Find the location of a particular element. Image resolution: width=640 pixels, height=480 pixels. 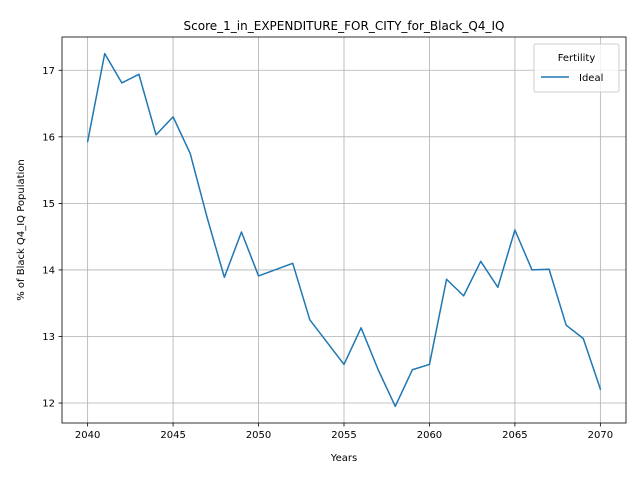

legend: Fertility Ideal is located at coordinates (576, 68).